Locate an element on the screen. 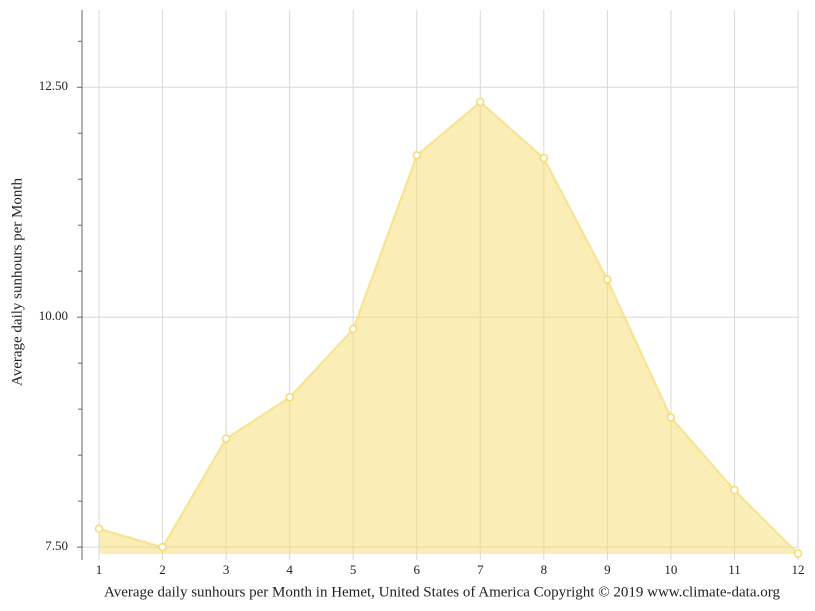 Image resolution: width=815 pixels, height=611 pixels. x-tick-label: 12 is located at coordinates (798, 569).